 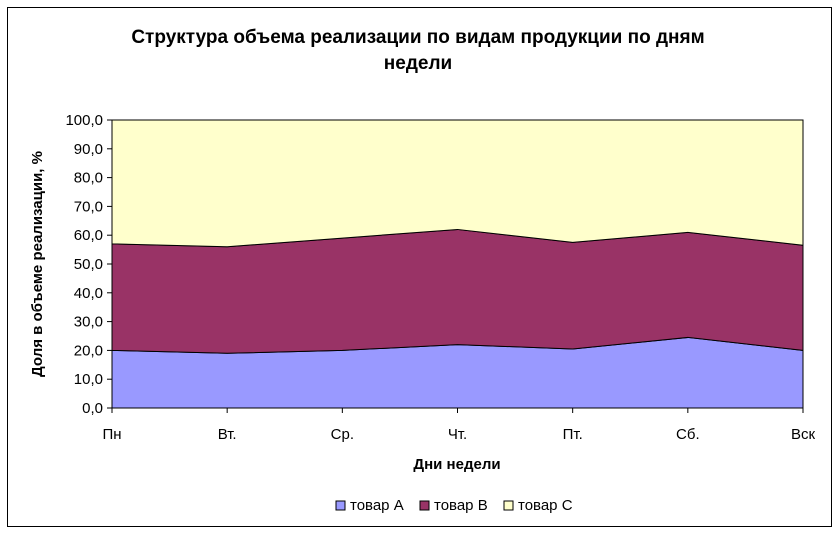 I want to click on x-axis-title: Дни недели, so click(x=456, y=464).